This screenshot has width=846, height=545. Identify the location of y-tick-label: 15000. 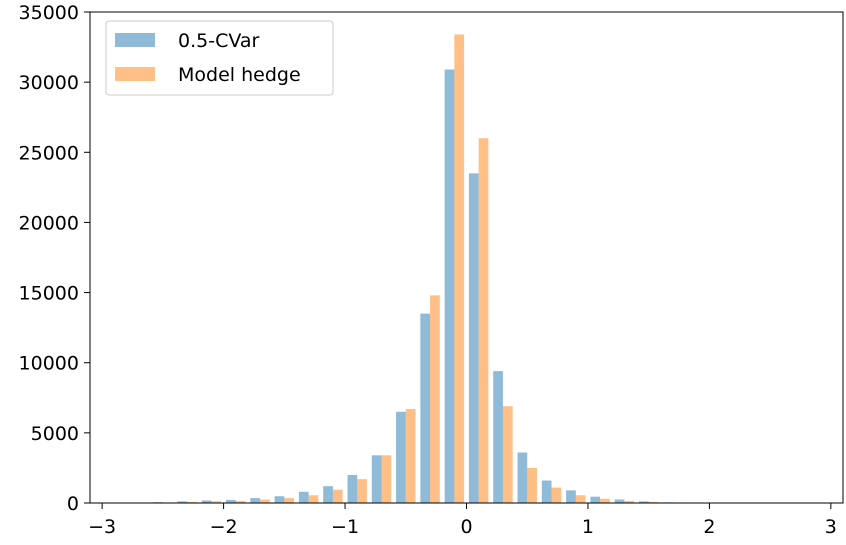
(49, 294).